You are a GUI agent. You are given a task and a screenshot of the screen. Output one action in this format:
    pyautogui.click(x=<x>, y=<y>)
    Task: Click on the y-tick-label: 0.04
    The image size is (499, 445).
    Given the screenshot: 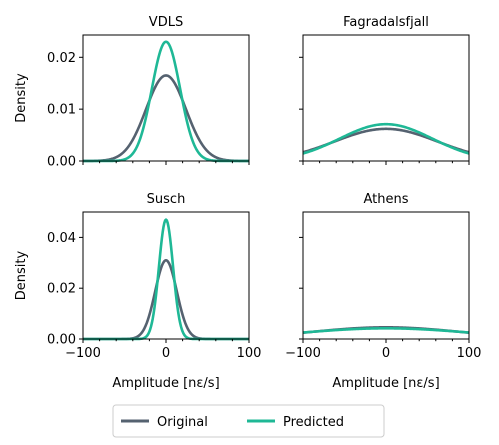 What is the action you would take?
    pyautogui.click(x=61, y=238)
    